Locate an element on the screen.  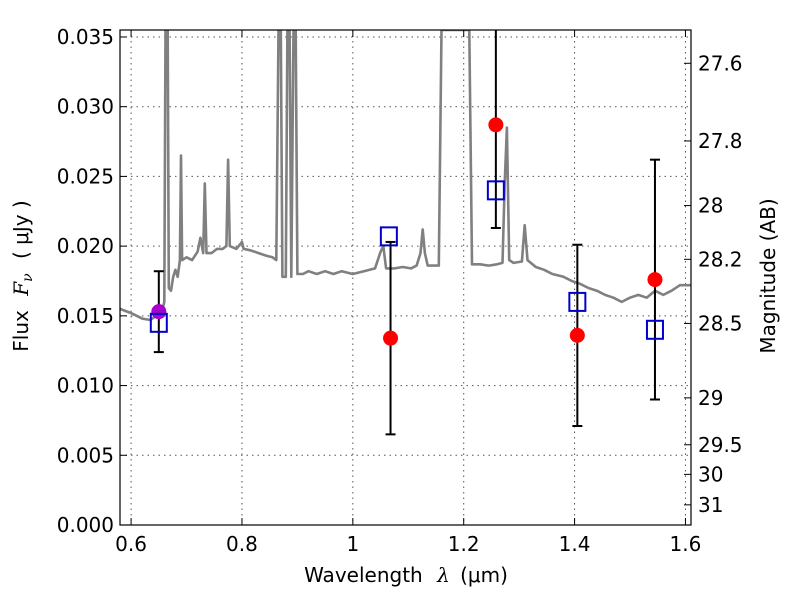
x-axis-label-unit: (μm) is located at coordinates (484, 575).